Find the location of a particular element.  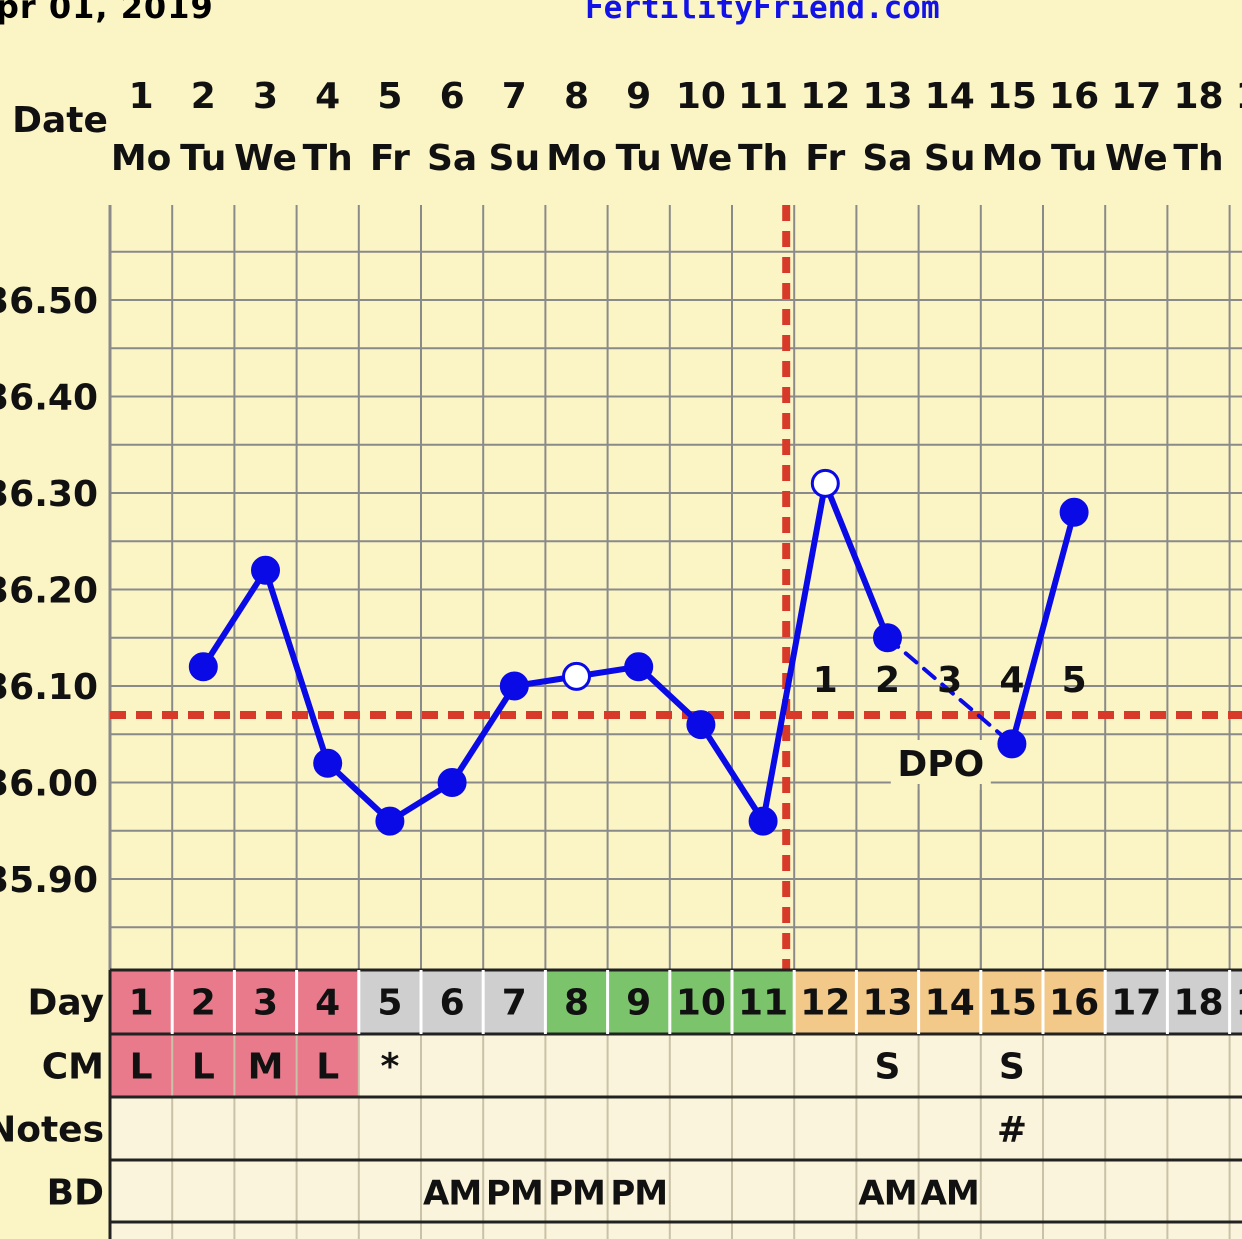

weekday-2: Tu is located at coordinates (203, 158).